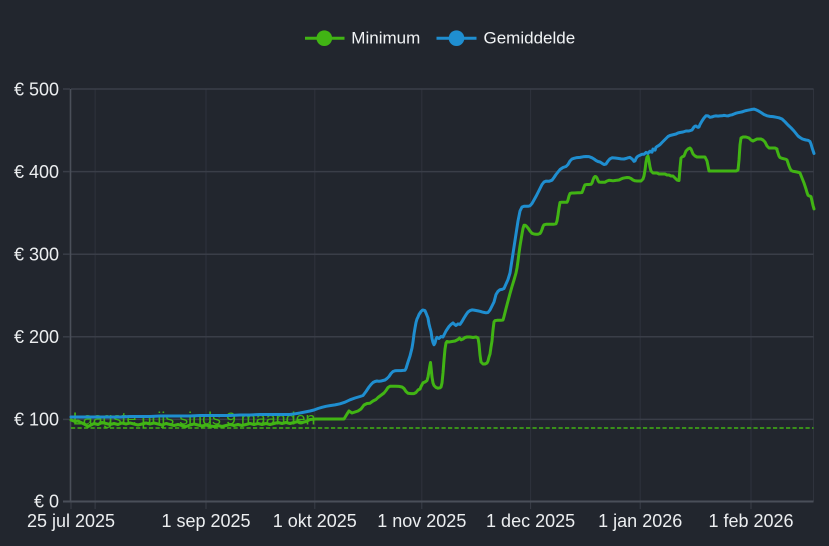 The image size is (829, 546). I want to click on svg-text: Gemiddelde, so click(530, 37).